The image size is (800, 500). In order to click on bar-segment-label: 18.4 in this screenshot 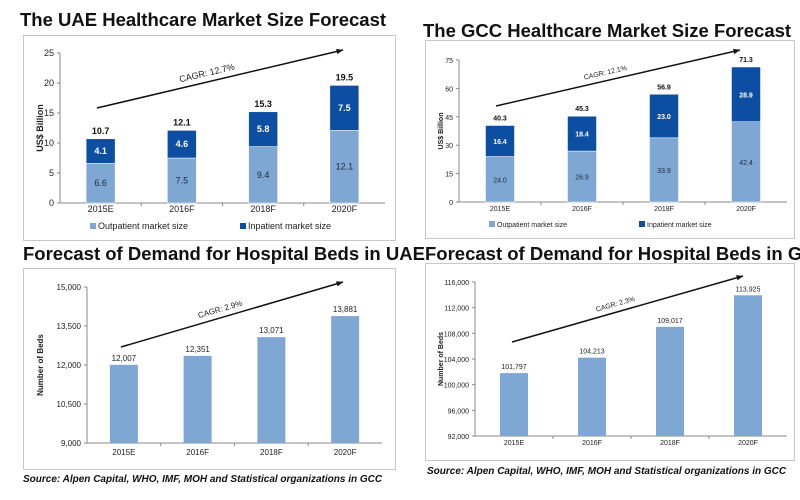, I will do `click(582, 135)`.